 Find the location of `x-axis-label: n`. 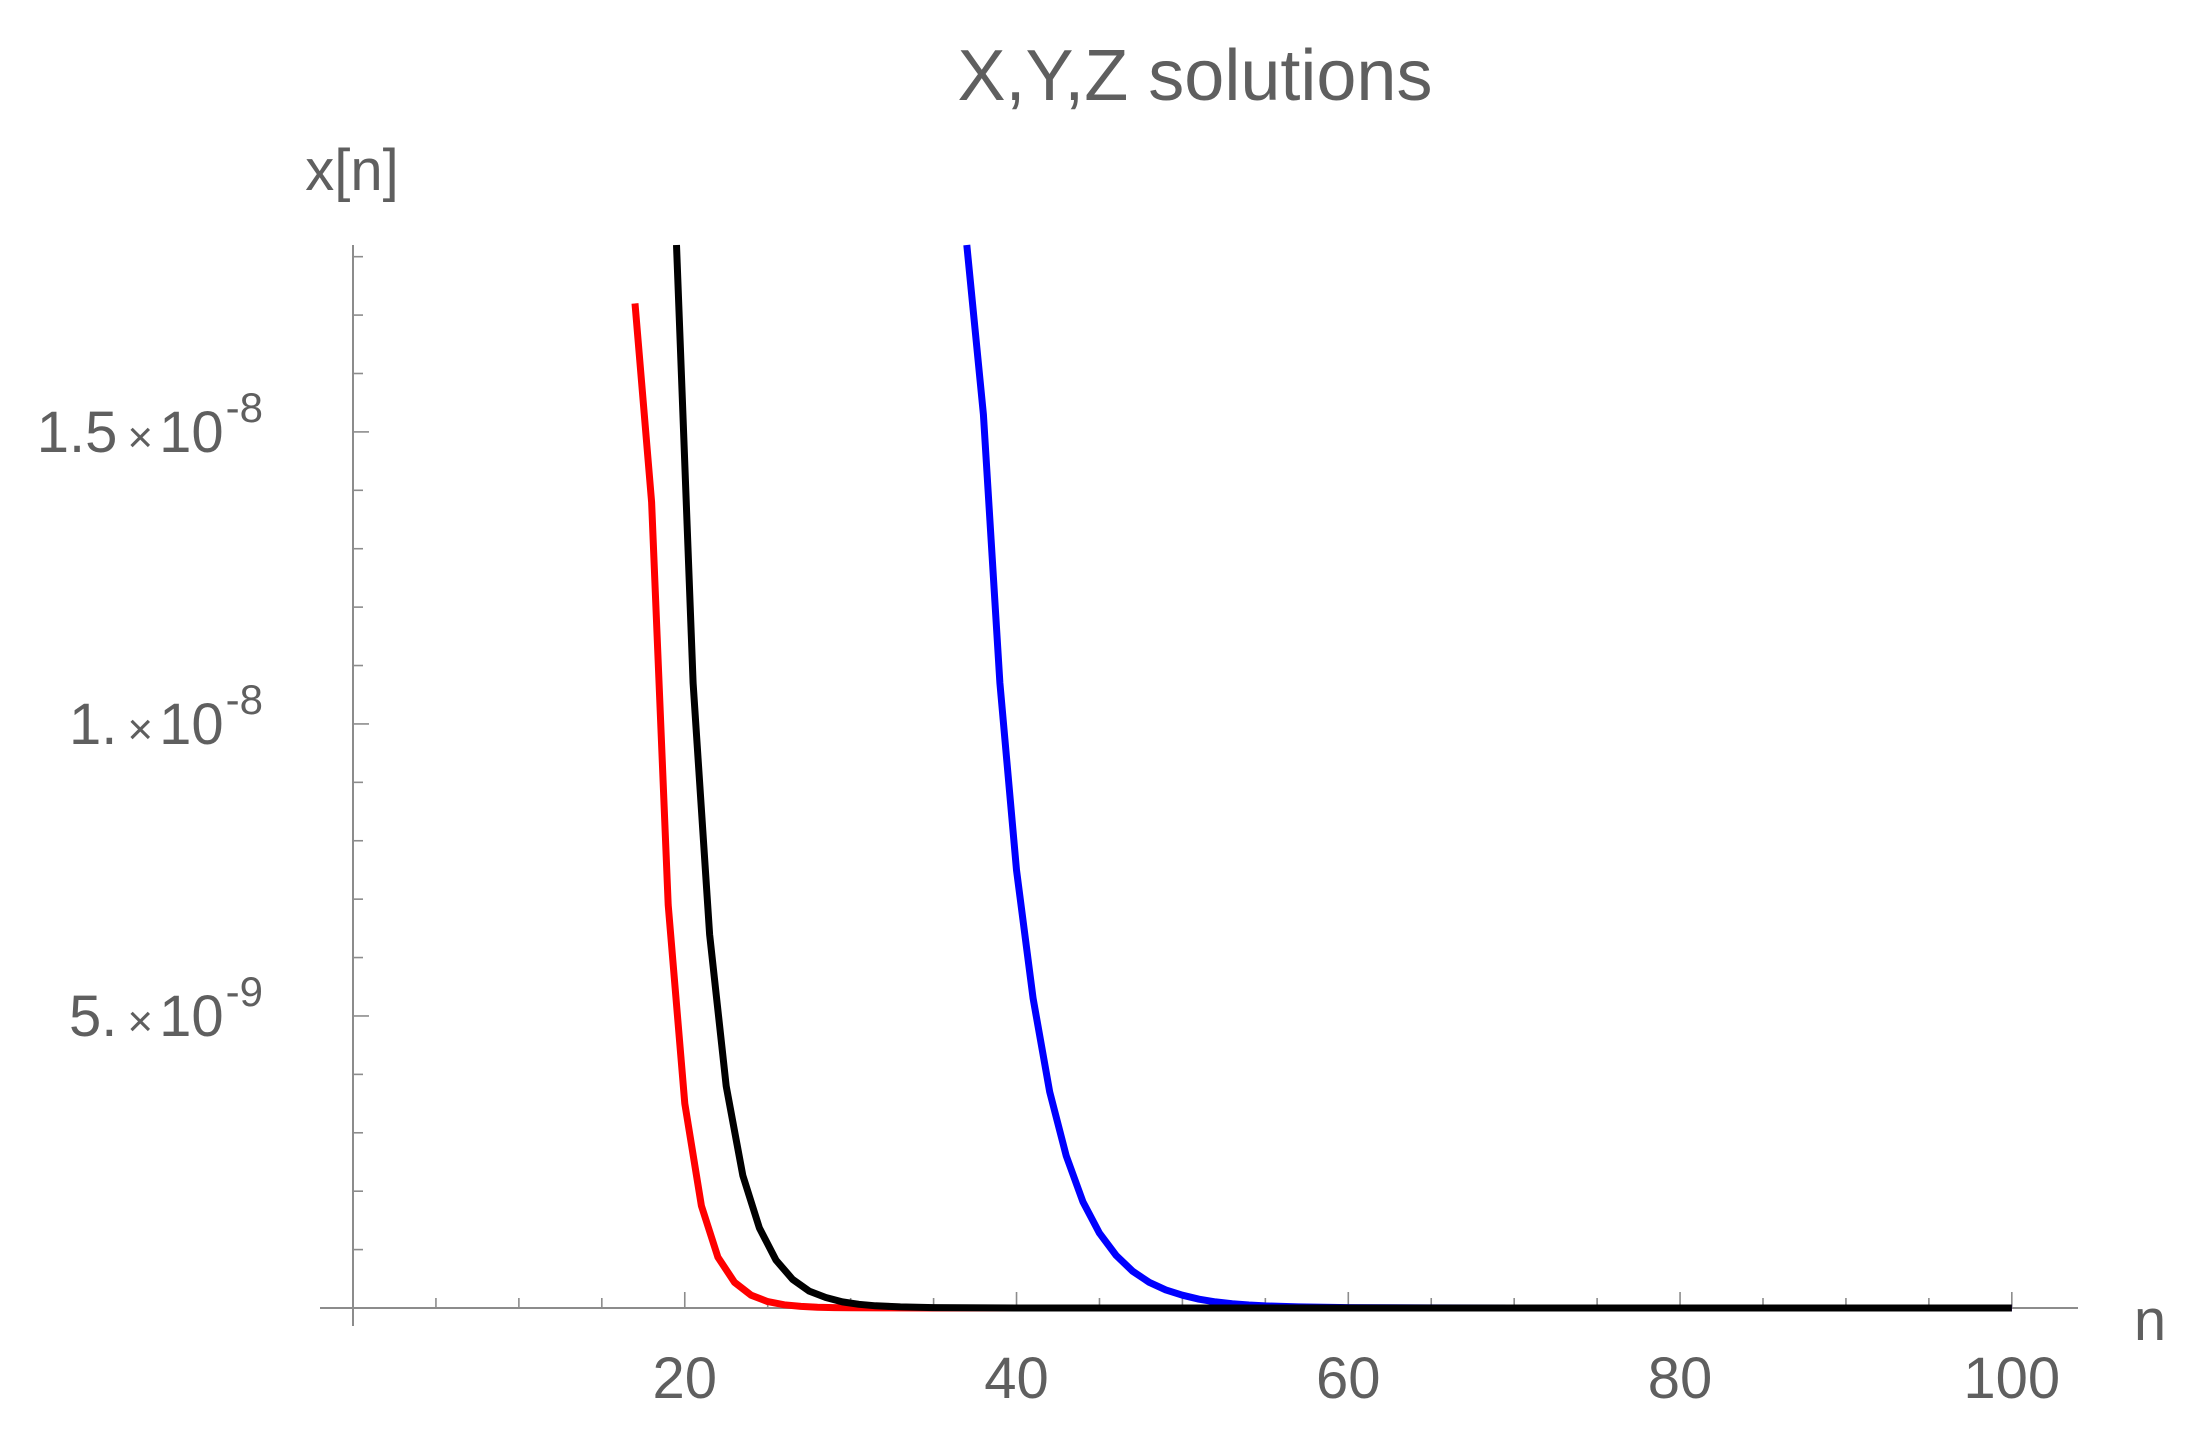

x-axis-label: n is located at coordinates (2150, 1320).